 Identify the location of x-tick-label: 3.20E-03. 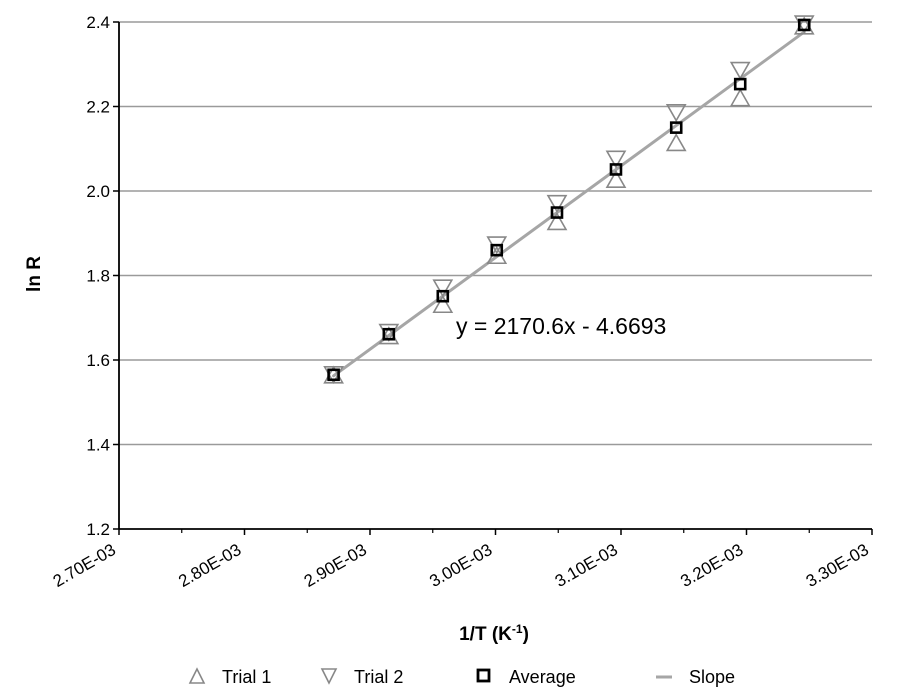
(711, 565).